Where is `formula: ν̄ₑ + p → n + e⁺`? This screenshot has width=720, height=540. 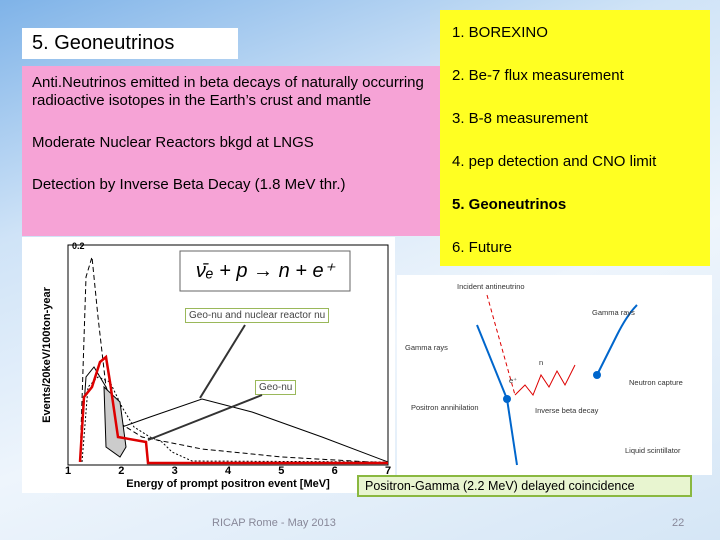
formula: ν̄ₑ + p → n + e⁺ is located at coordinates (266, 271).